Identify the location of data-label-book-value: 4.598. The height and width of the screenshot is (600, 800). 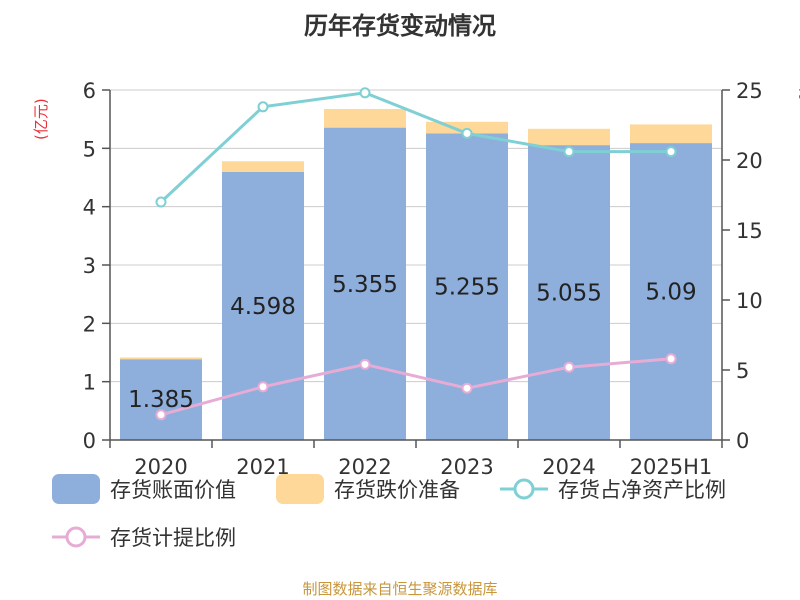
(263, 307).